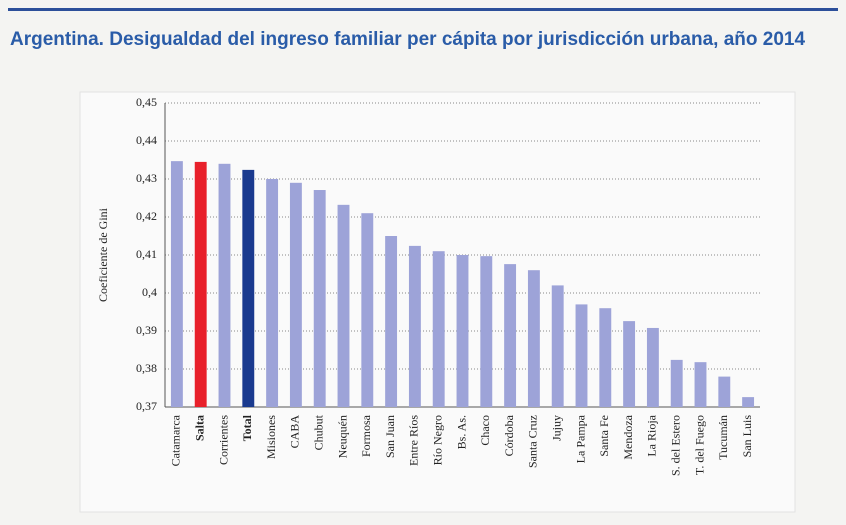  I want to click on x-tick-label: S. del Estero, so click(675, 445).